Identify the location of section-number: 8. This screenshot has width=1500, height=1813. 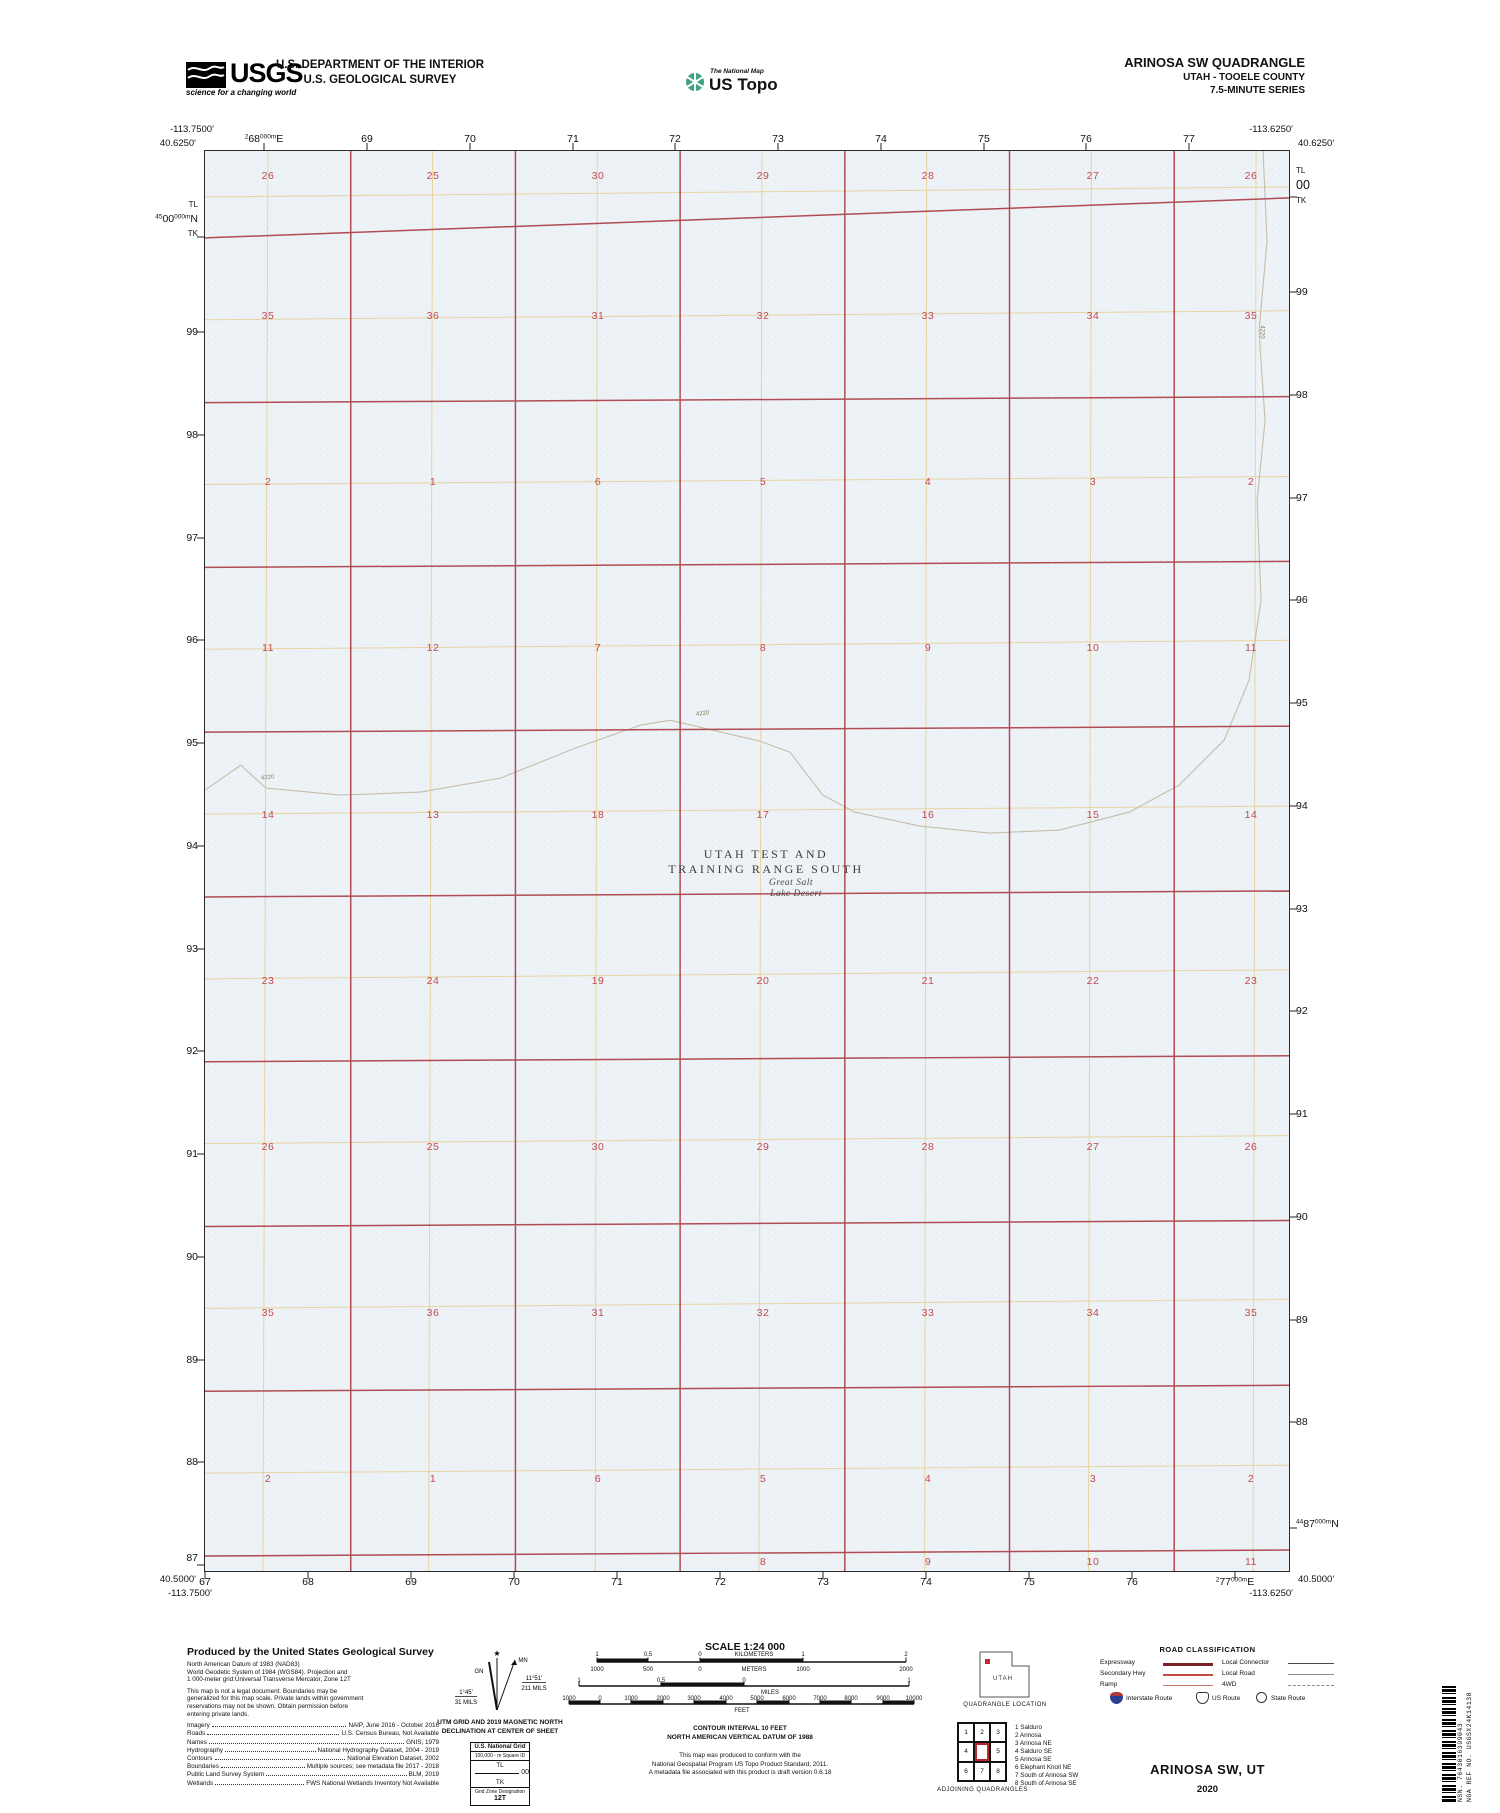
(763, 648).